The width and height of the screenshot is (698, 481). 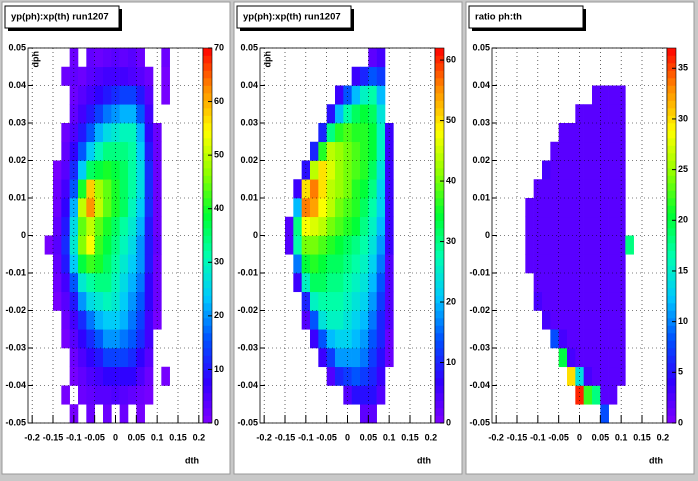 What do you see at coordinates (481, 197) in the screenshot?
I see `y-tick-label: 0.01` at bounding box center [481, 197].